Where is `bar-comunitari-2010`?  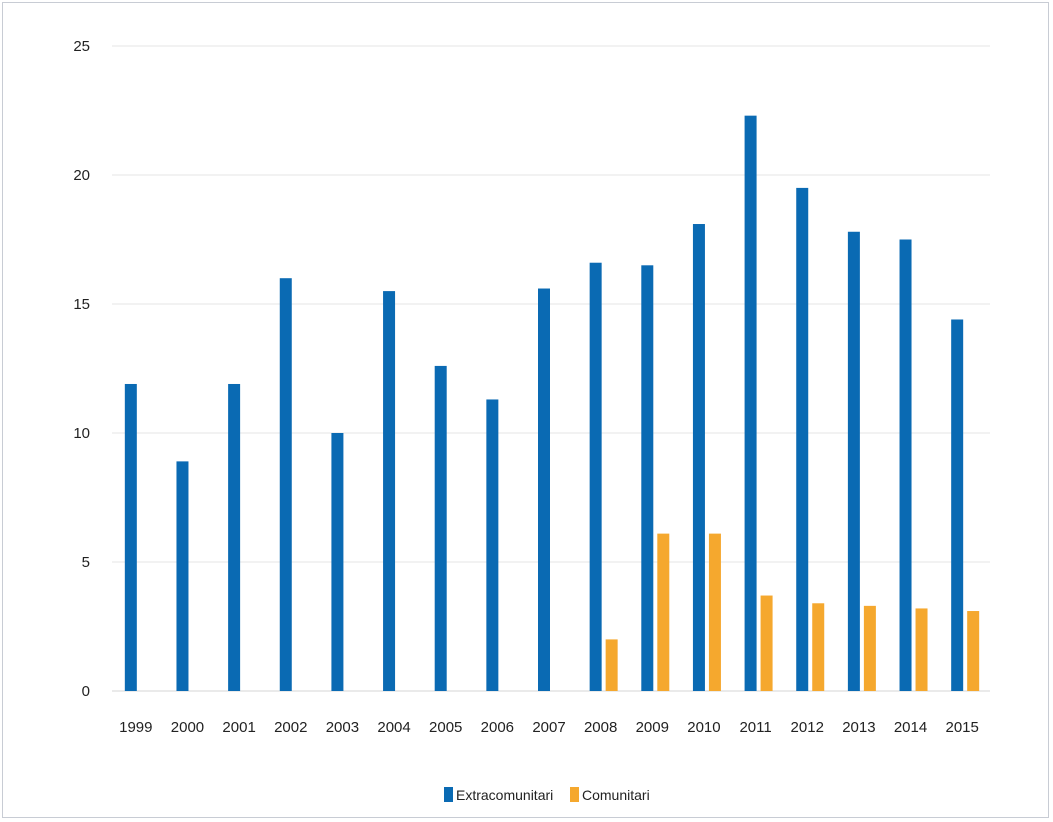 bar-comunitari-2010 is located at coordinates (714, 612).